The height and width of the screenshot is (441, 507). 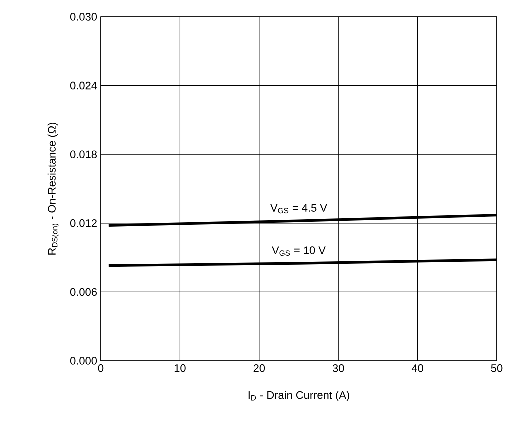 I want to click on x-tick-label: 40, so click(x=418, y=368).